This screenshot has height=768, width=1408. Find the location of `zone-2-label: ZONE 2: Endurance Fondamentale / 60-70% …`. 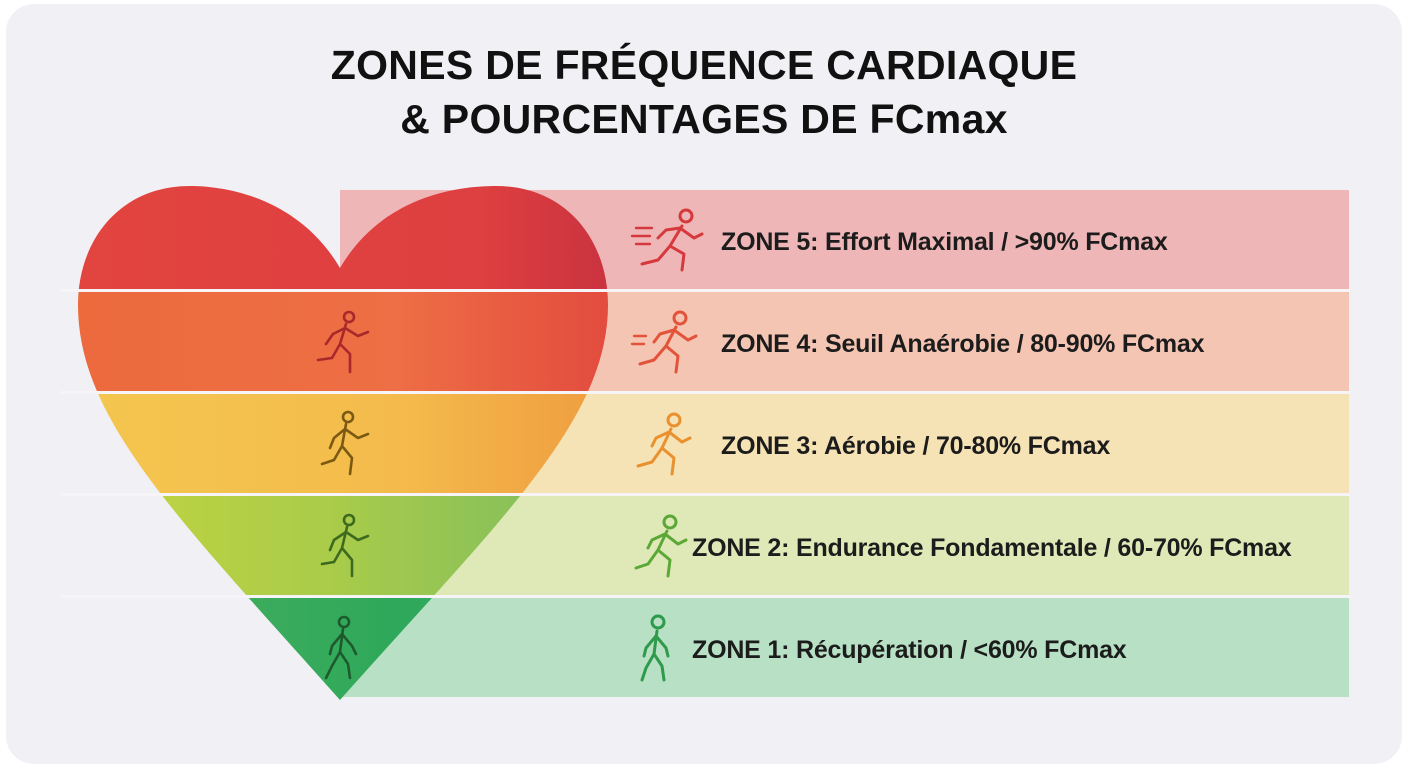

zone-2-label: ZONE 2: Endurance Fondamentale / 60-70% … is located at coordinates (992, 548).